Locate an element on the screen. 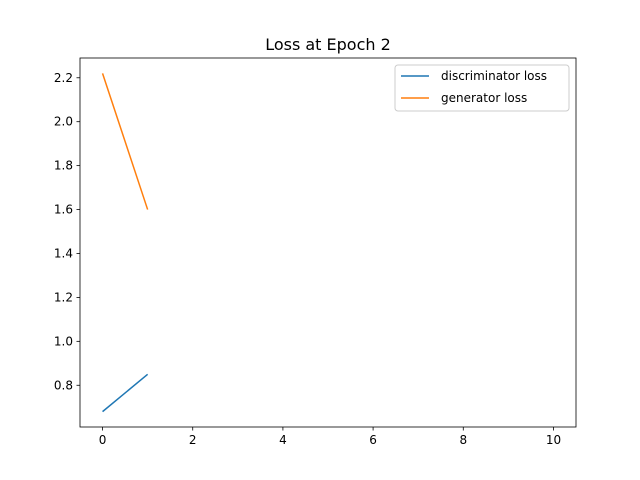 Image resolution: width=640 pixels, height=480 pixels. y-tick-label: 0.8 is located at coordinates (63, 385).